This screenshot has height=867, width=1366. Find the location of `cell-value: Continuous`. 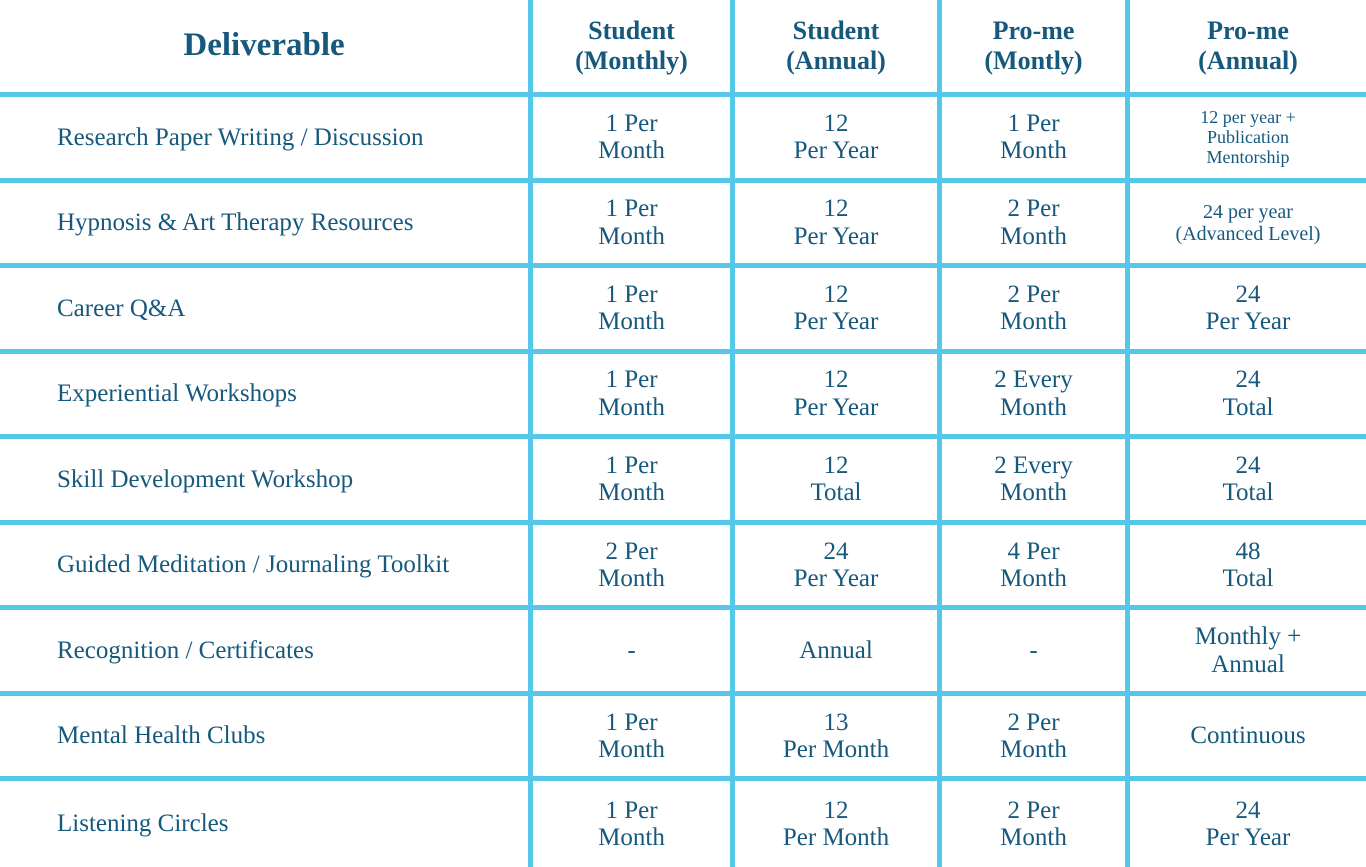

cell-value: Continuous is located at coordinates (1248, 739).